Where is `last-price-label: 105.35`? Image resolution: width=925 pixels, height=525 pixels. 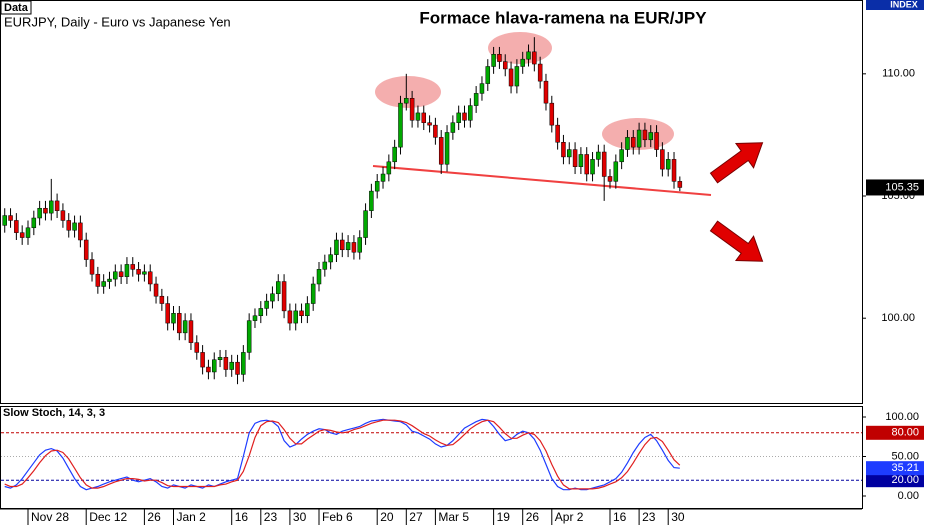 last-price-label: 105.35 is located at coordinates (902, 187).